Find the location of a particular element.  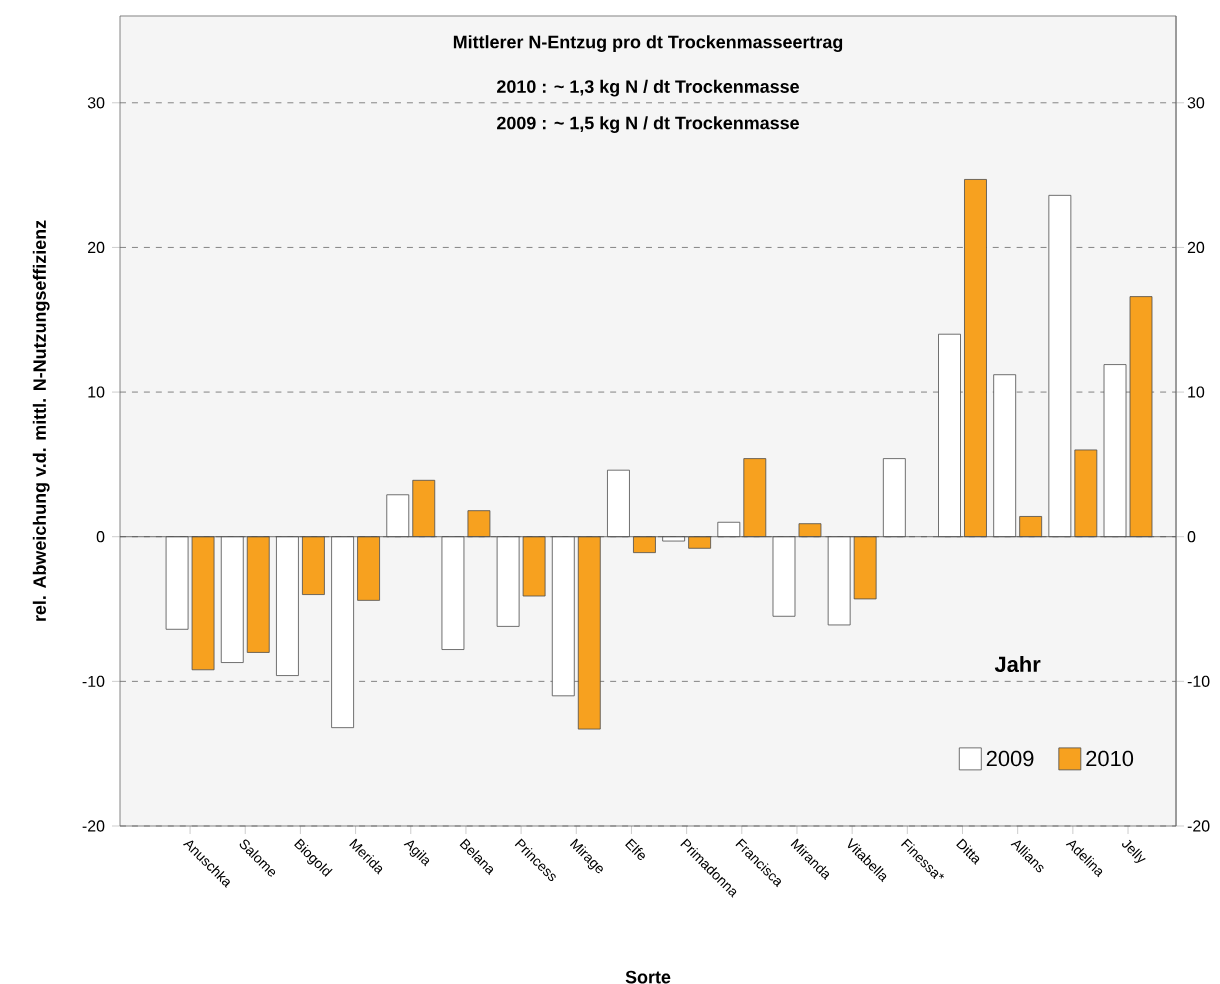

annotation: 2010 : ~ 1,3 kg N / dt Trockenmasse is located at coordinates (648, 88).